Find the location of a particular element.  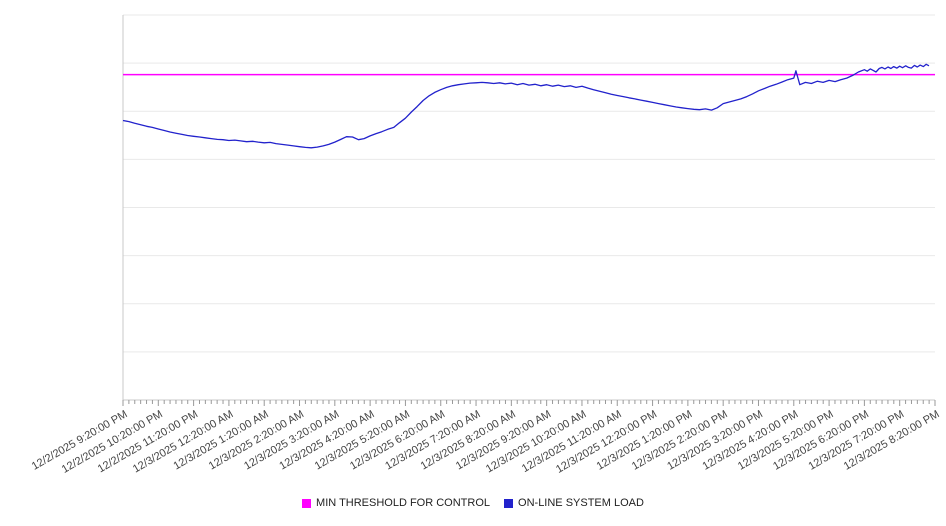

system-load-line is located at coordinates (526, 106).